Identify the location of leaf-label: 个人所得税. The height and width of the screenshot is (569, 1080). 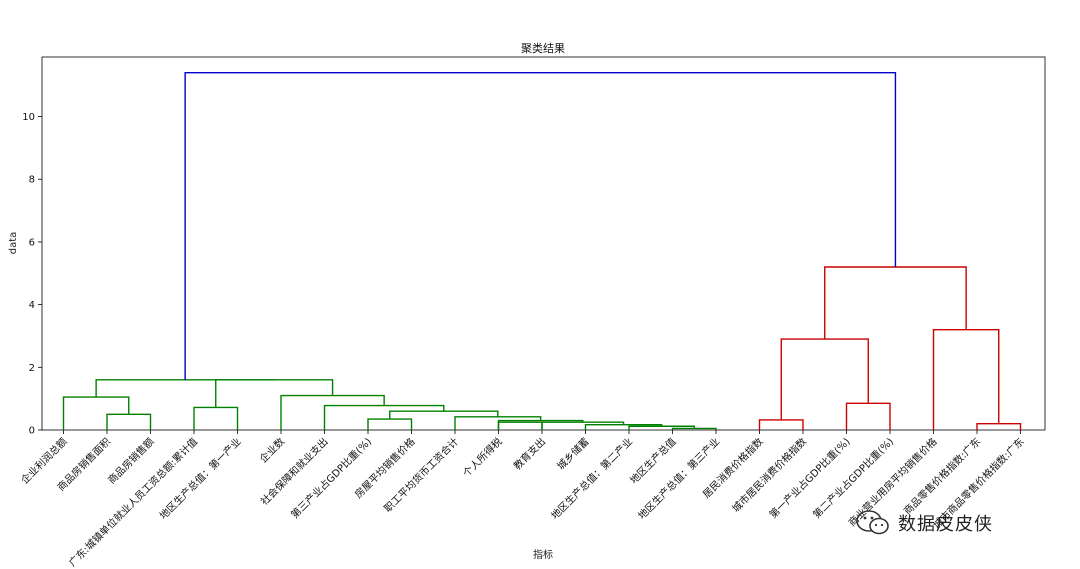
(482, 457).